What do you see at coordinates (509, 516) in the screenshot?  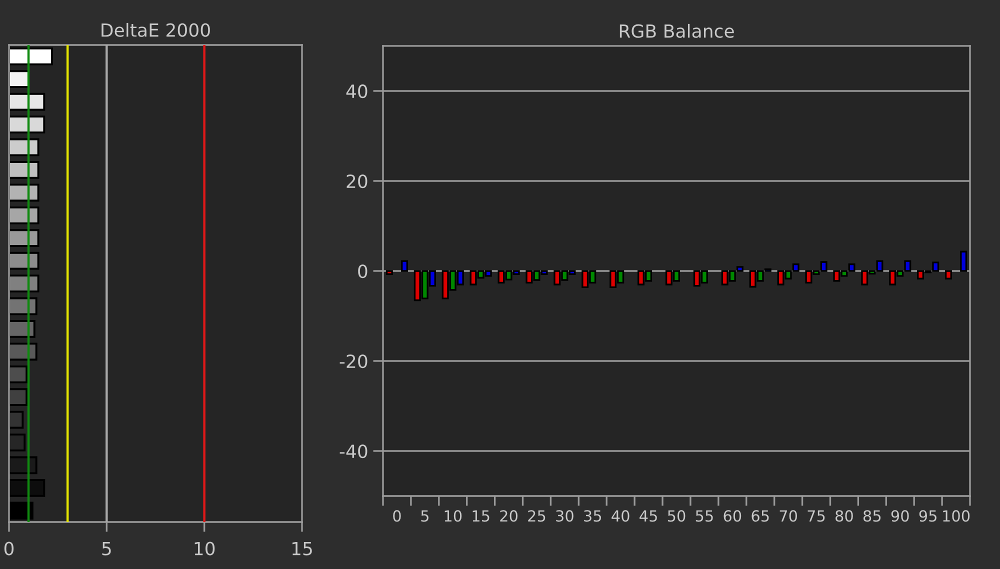 I see `x-tick-label: 20` at bounding box center [509, 516].